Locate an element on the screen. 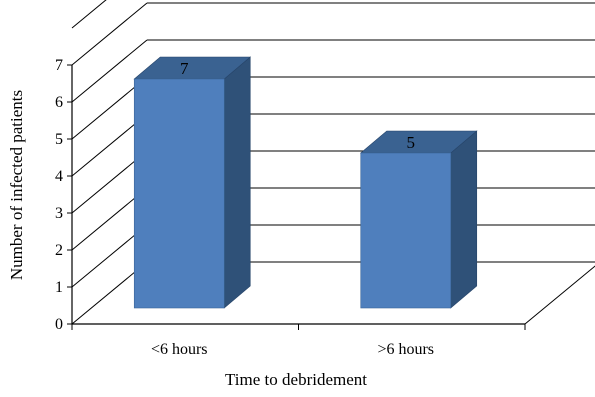 The height and width of the screenshot is (397, 595). y-tick-label: 3 is located at coordinates (59, 213).